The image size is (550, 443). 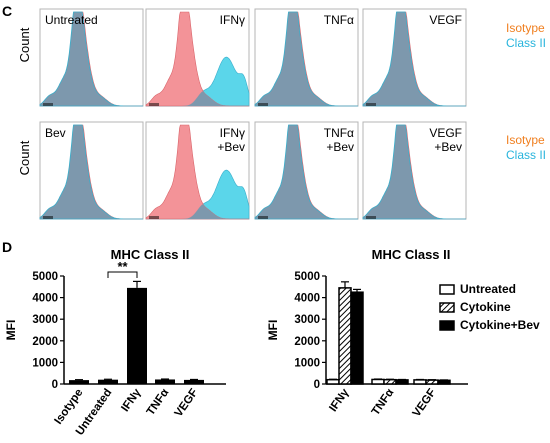 What do you see at coordinates (122, 266) in the screenshot?
I see `significance-label: **` at bounding box center [122, 266].